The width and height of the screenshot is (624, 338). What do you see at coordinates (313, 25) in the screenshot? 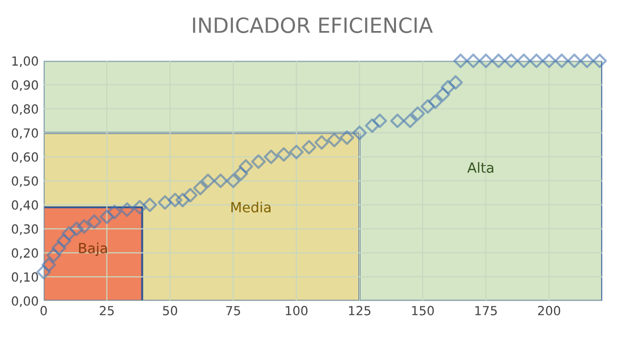
I see `chart-title: INDICADOR EFICIENCIA` at bounding box center [313, 25].